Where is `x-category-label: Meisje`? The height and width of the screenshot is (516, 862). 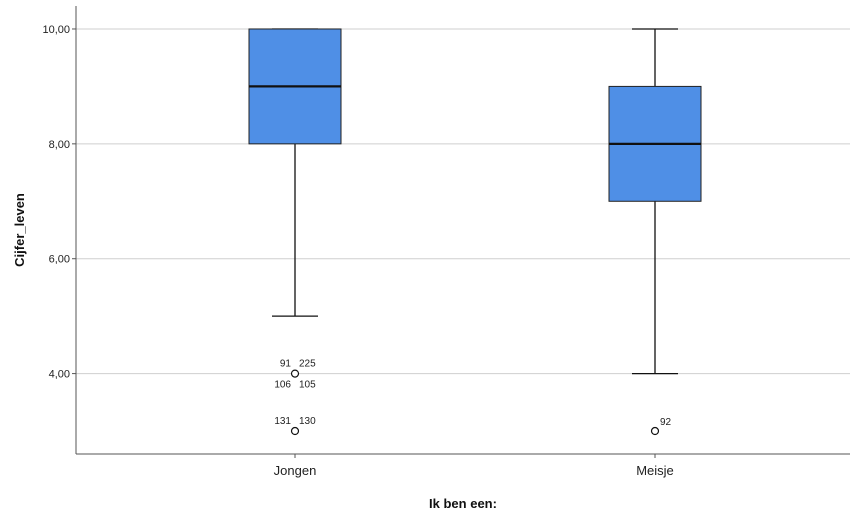
x-category-label: Meisje is located at coordinates (655, 470).